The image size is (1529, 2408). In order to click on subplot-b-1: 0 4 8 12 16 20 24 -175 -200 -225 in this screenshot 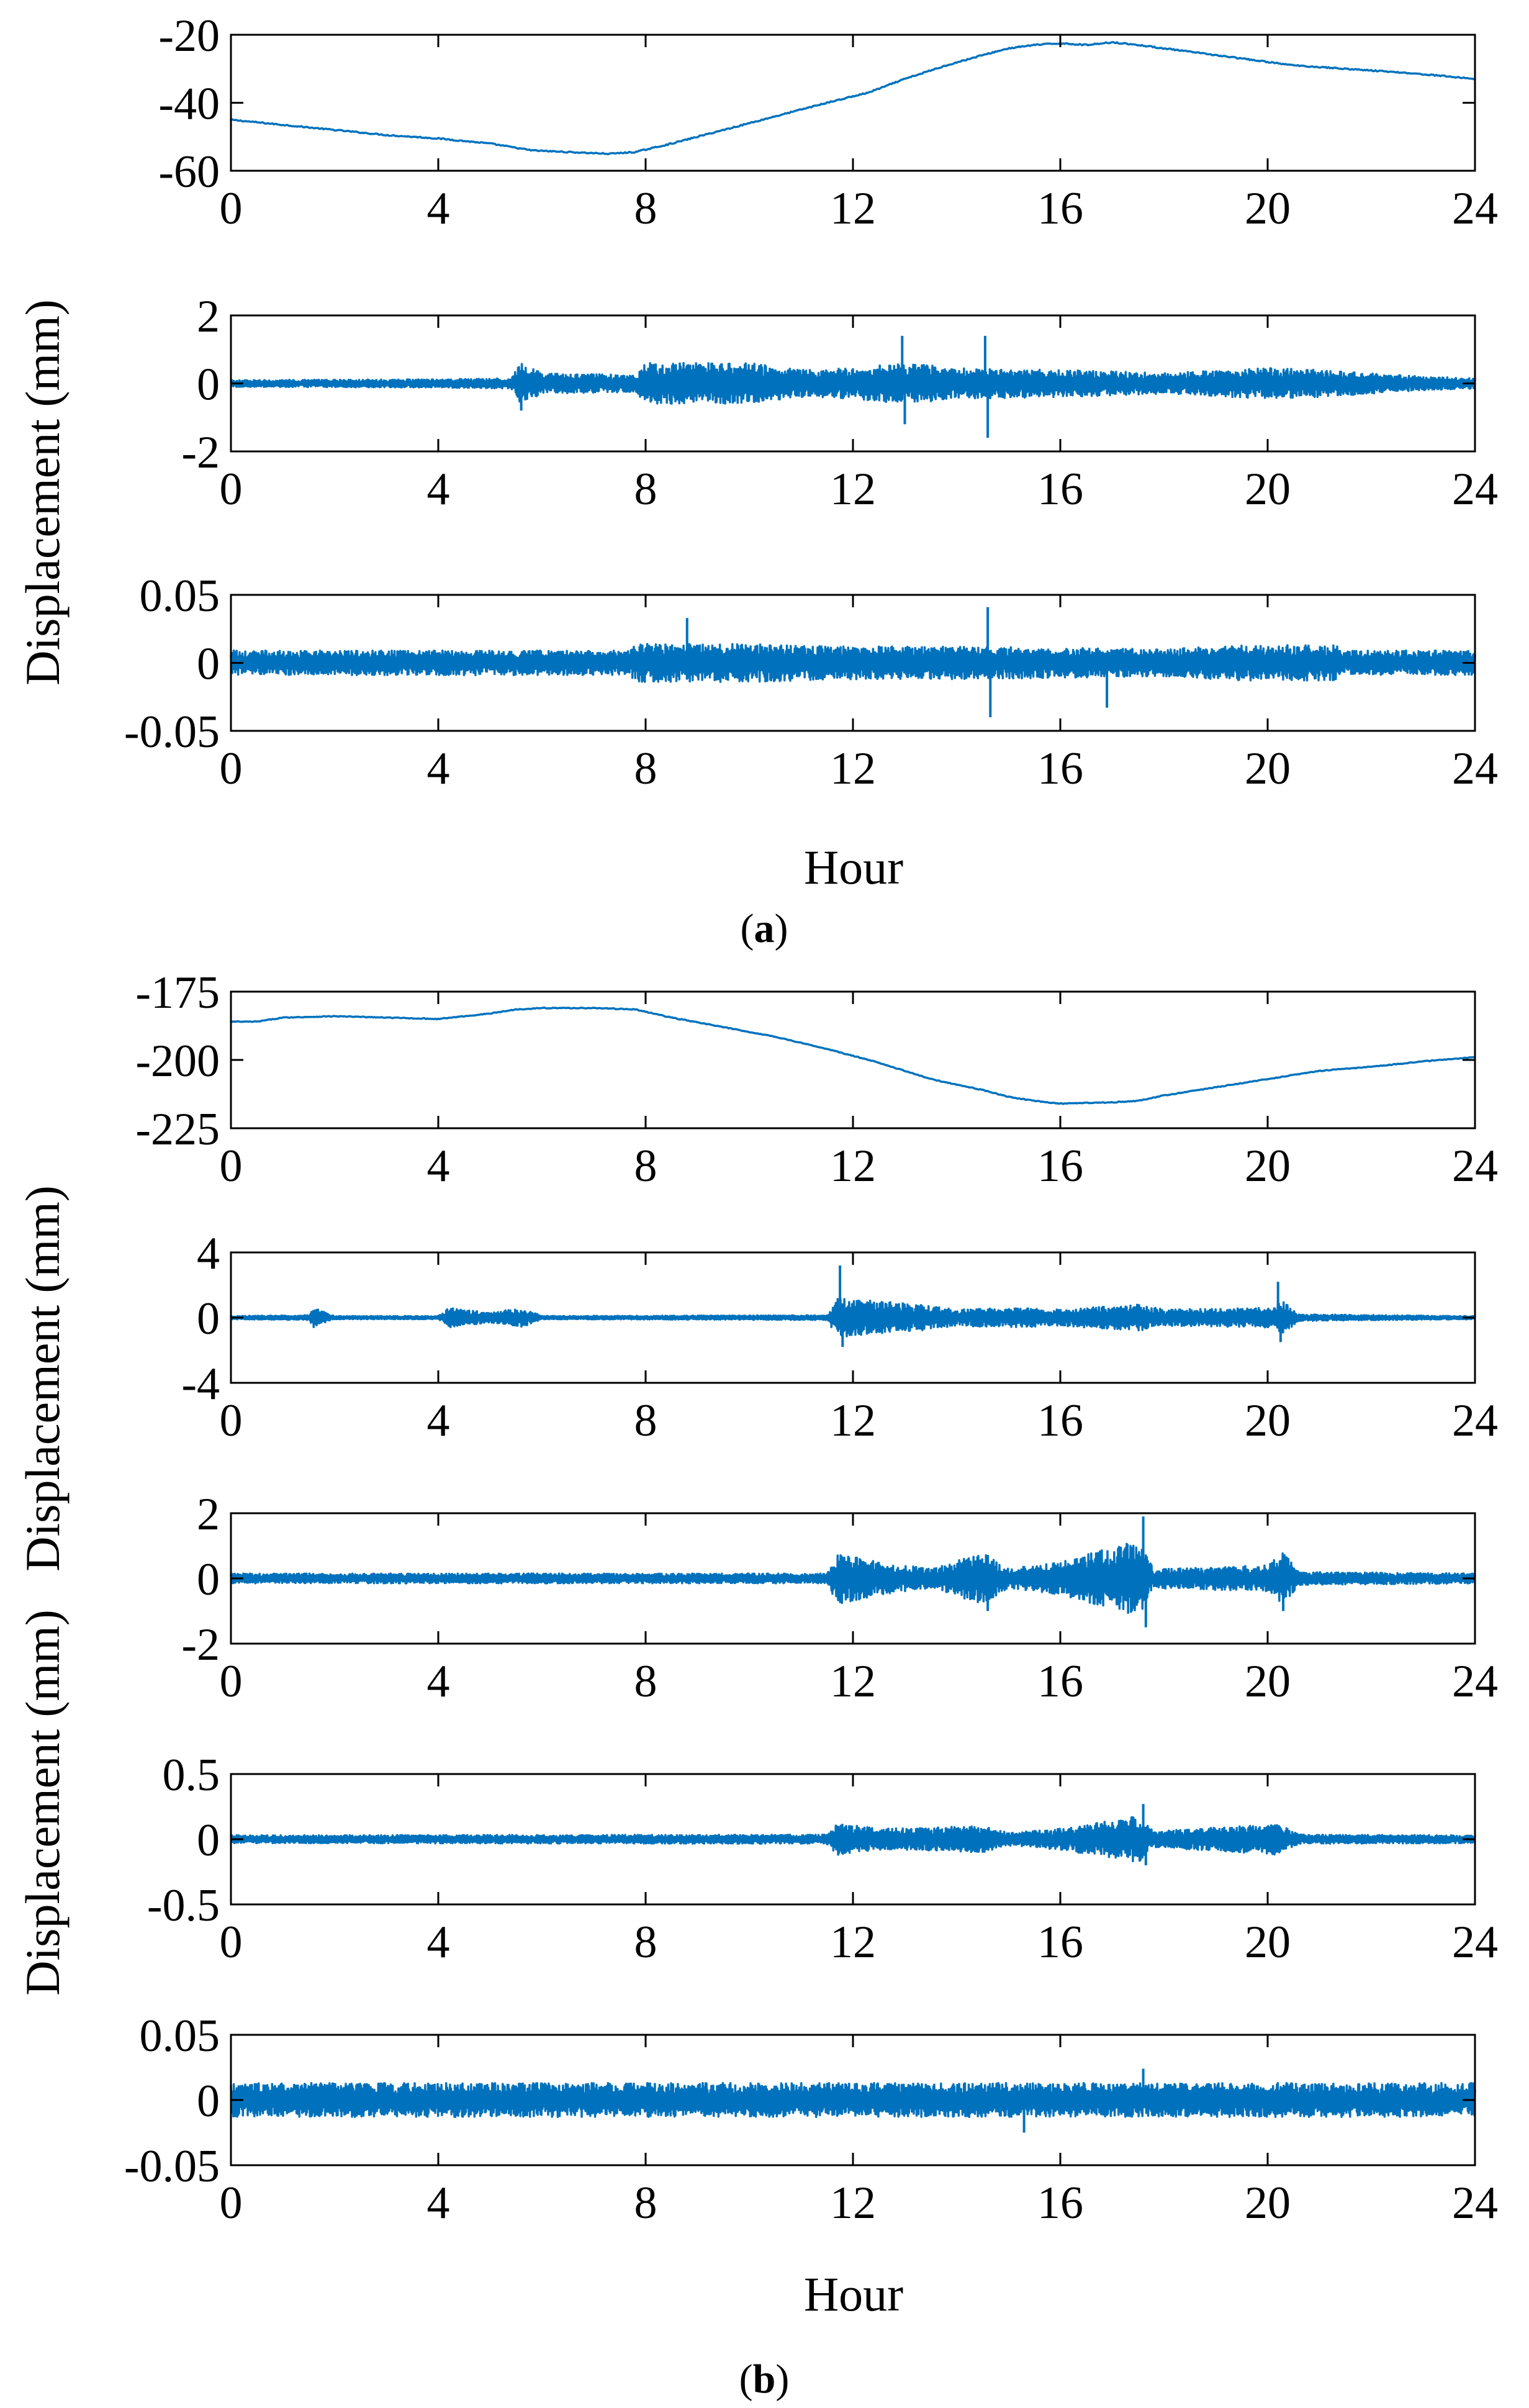, I will do `click(817, 1079)`.